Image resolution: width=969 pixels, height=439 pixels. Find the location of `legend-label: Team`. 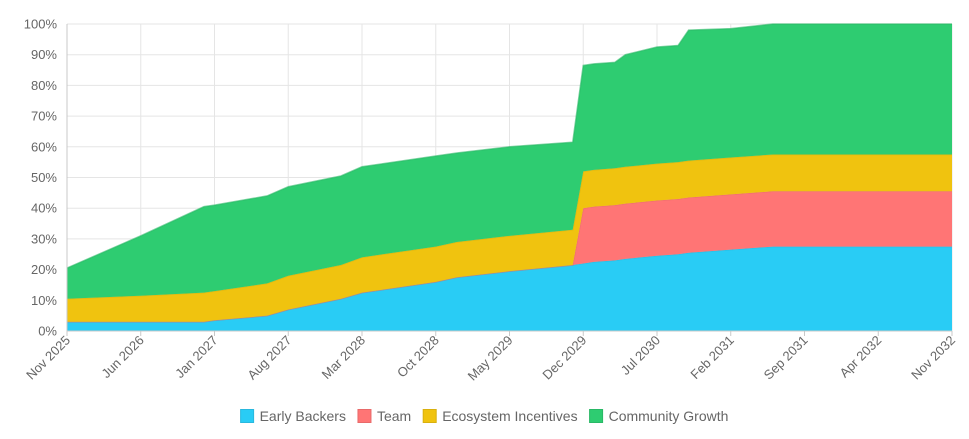

legend-label: Team is located at coordinates (394, 416).